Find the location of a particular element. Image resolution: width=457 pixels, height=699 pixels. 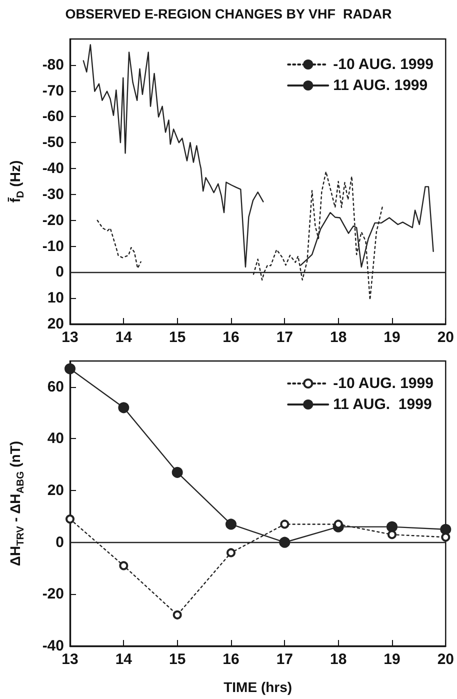

y-tick-label: 10 is located at coordinates (55, 298).